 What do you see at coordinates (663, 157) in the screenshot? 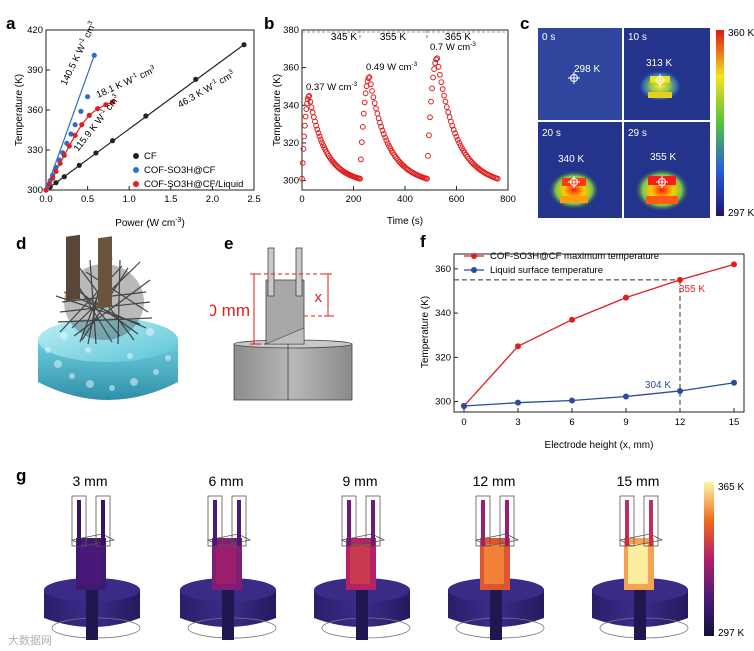
I see `thermal-frame-29s-temp: 355 K` at bounding box center [663, 157].